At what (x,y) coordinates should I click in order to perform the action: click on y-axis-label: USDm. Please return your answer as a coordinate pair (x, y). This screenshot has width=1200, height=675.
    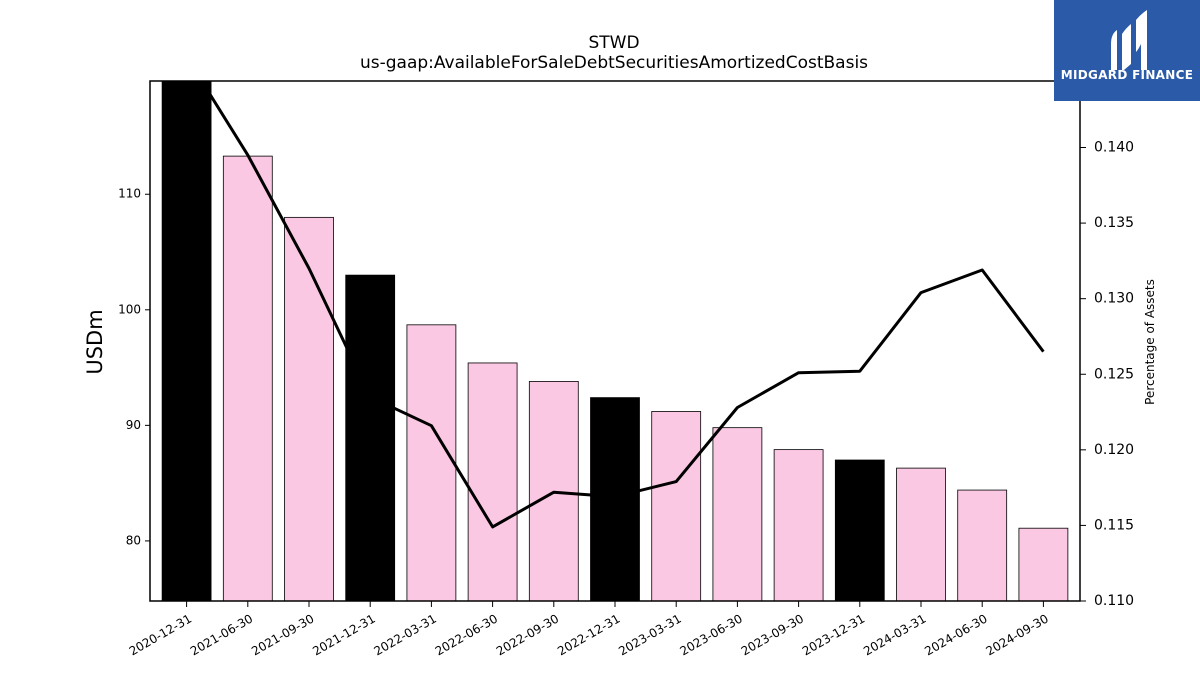
    Looking at the image, I should click on (95, 341).